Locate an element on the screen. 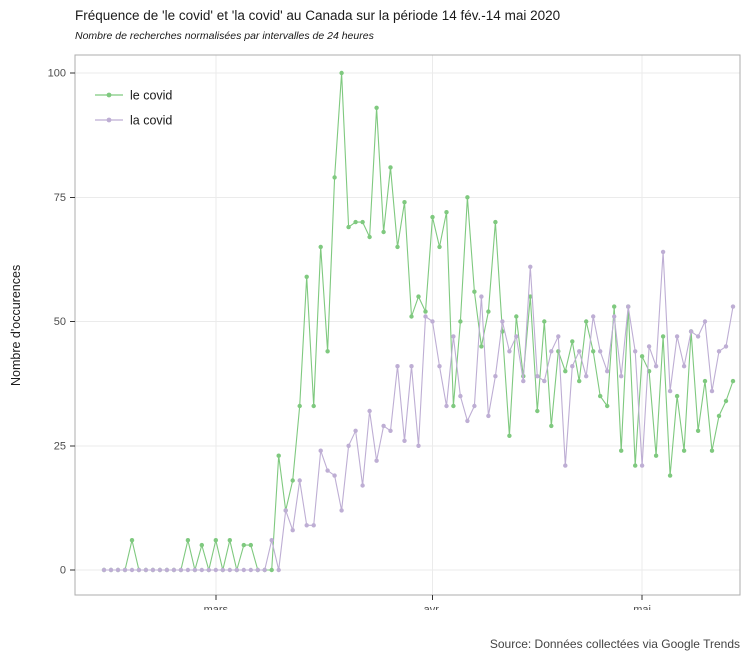 This screenshot has width=754, height=663. x-tick-label: mai is located at coordinates (642, 607).